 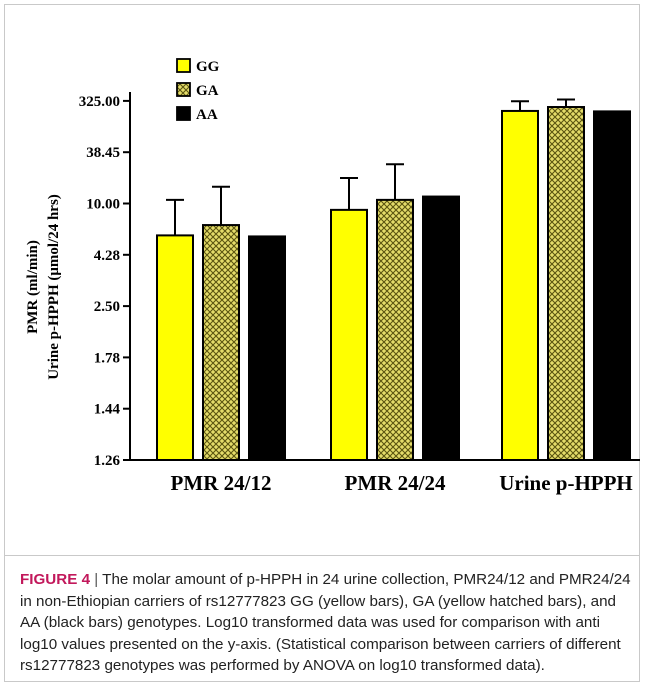 What do you see at coordinates (183, 89) in the screenshot?
I see `legend-swatch-ga` at bounding box center [183, 89].